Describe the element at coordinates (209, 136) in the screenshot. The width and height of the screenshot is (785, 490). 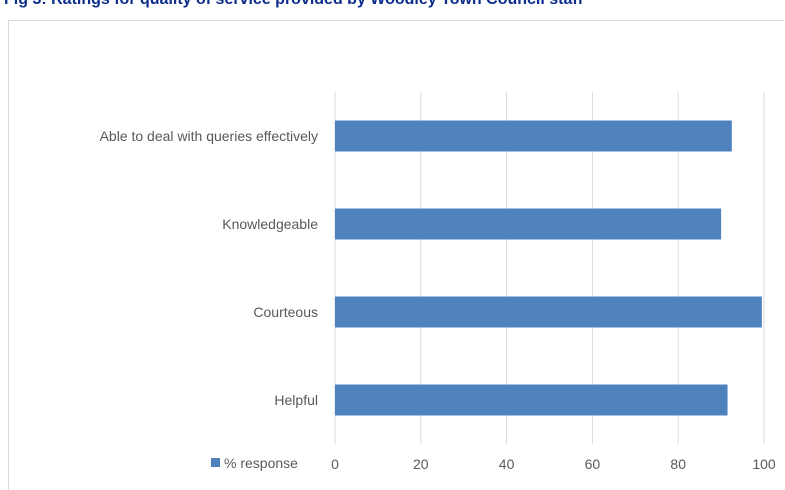
I see `category-label: Able to deal with queries effectively` at that location.